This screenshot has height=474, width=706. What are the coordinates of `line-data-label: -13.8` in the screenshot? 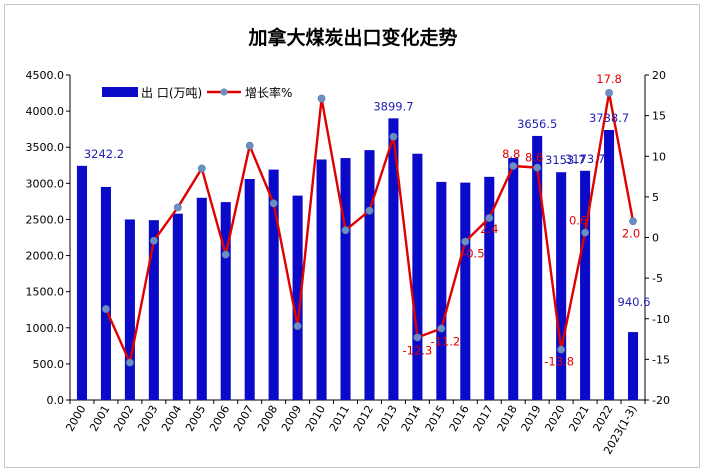 It's located at (559, 362).